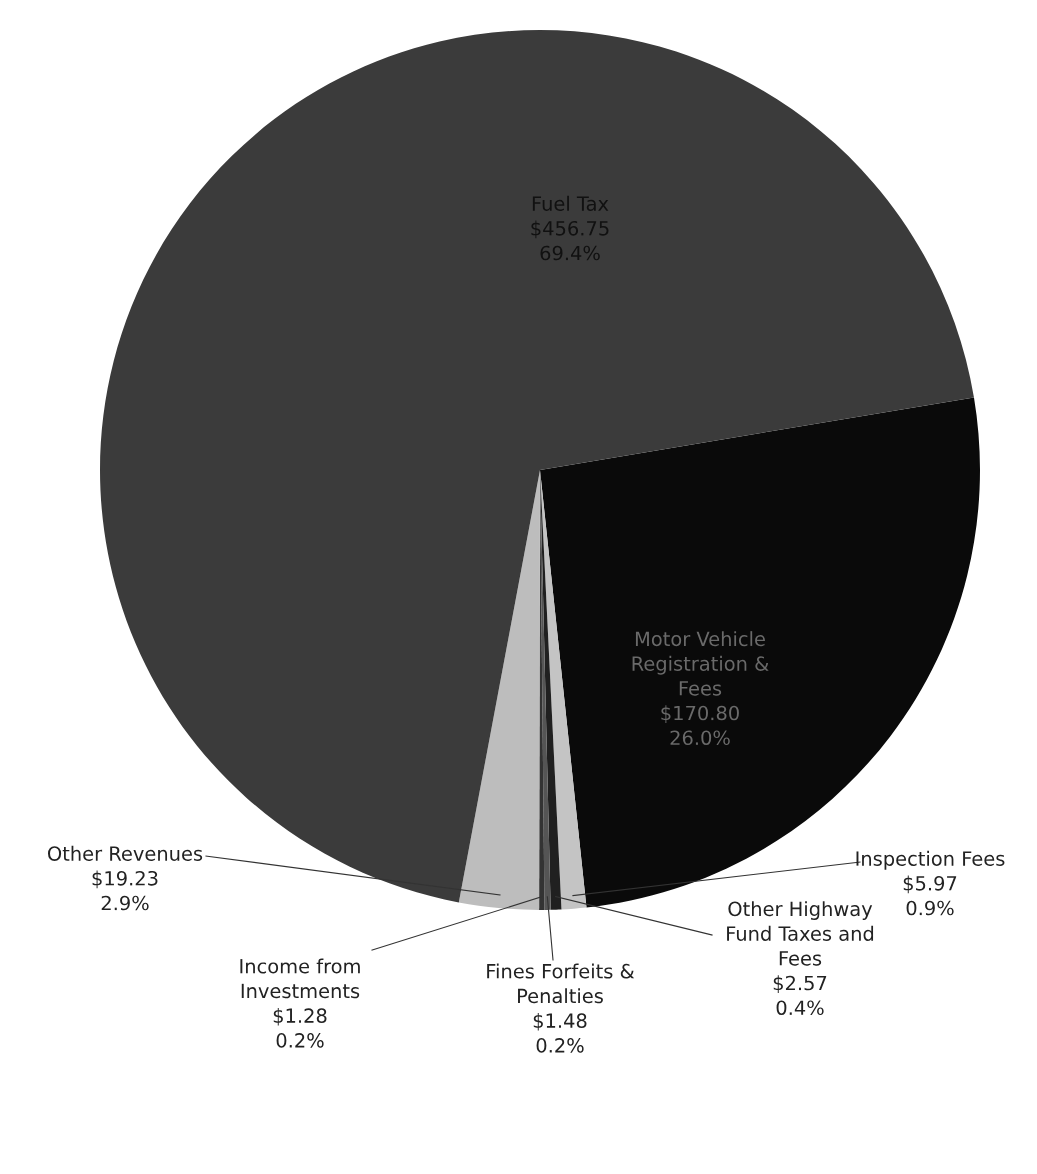 The height and width of the screenshot is (1174, 1037). What do you see at coordinates (561, 983) in the screenshot?
I see `slice-label: Fines Forfeits & Penalties` at bounding box center [561, 983].